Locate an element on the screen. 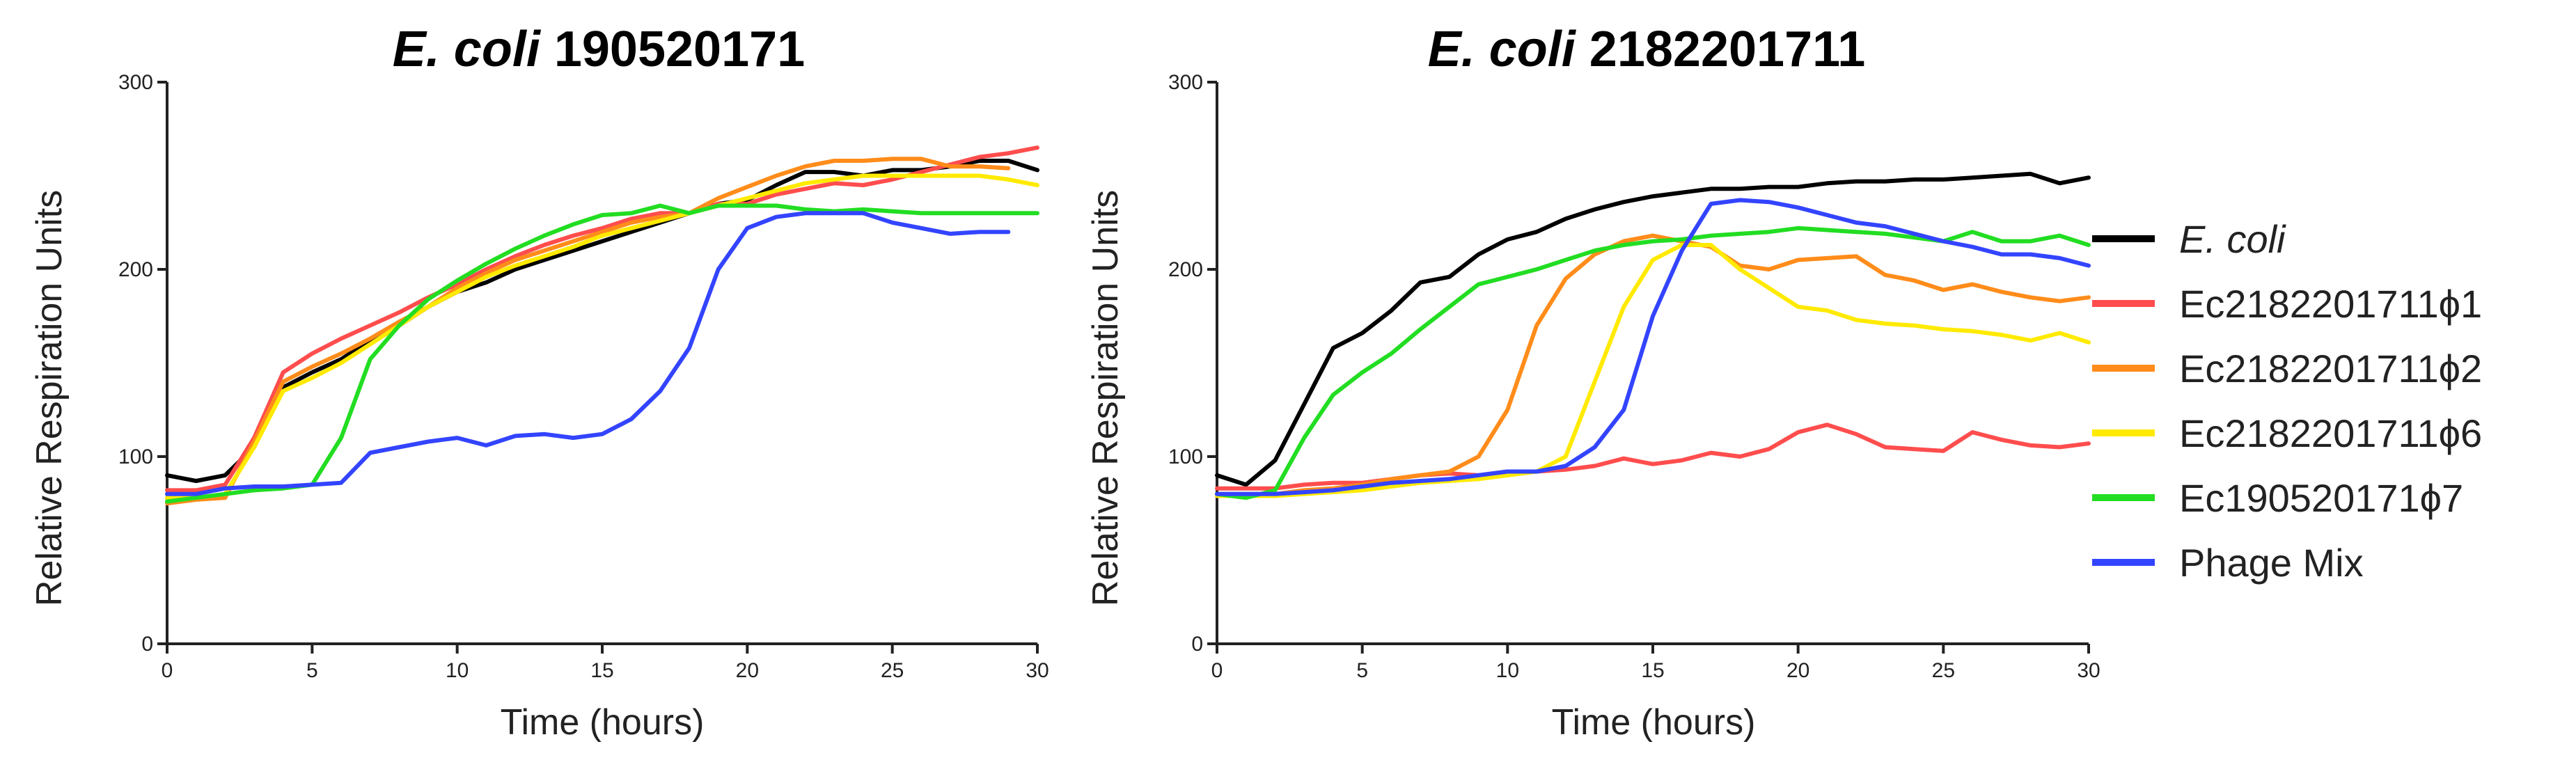 This screenshot has width=2576, height=767. legend-label-0: E. coli is located at coordinates (2232, 239).